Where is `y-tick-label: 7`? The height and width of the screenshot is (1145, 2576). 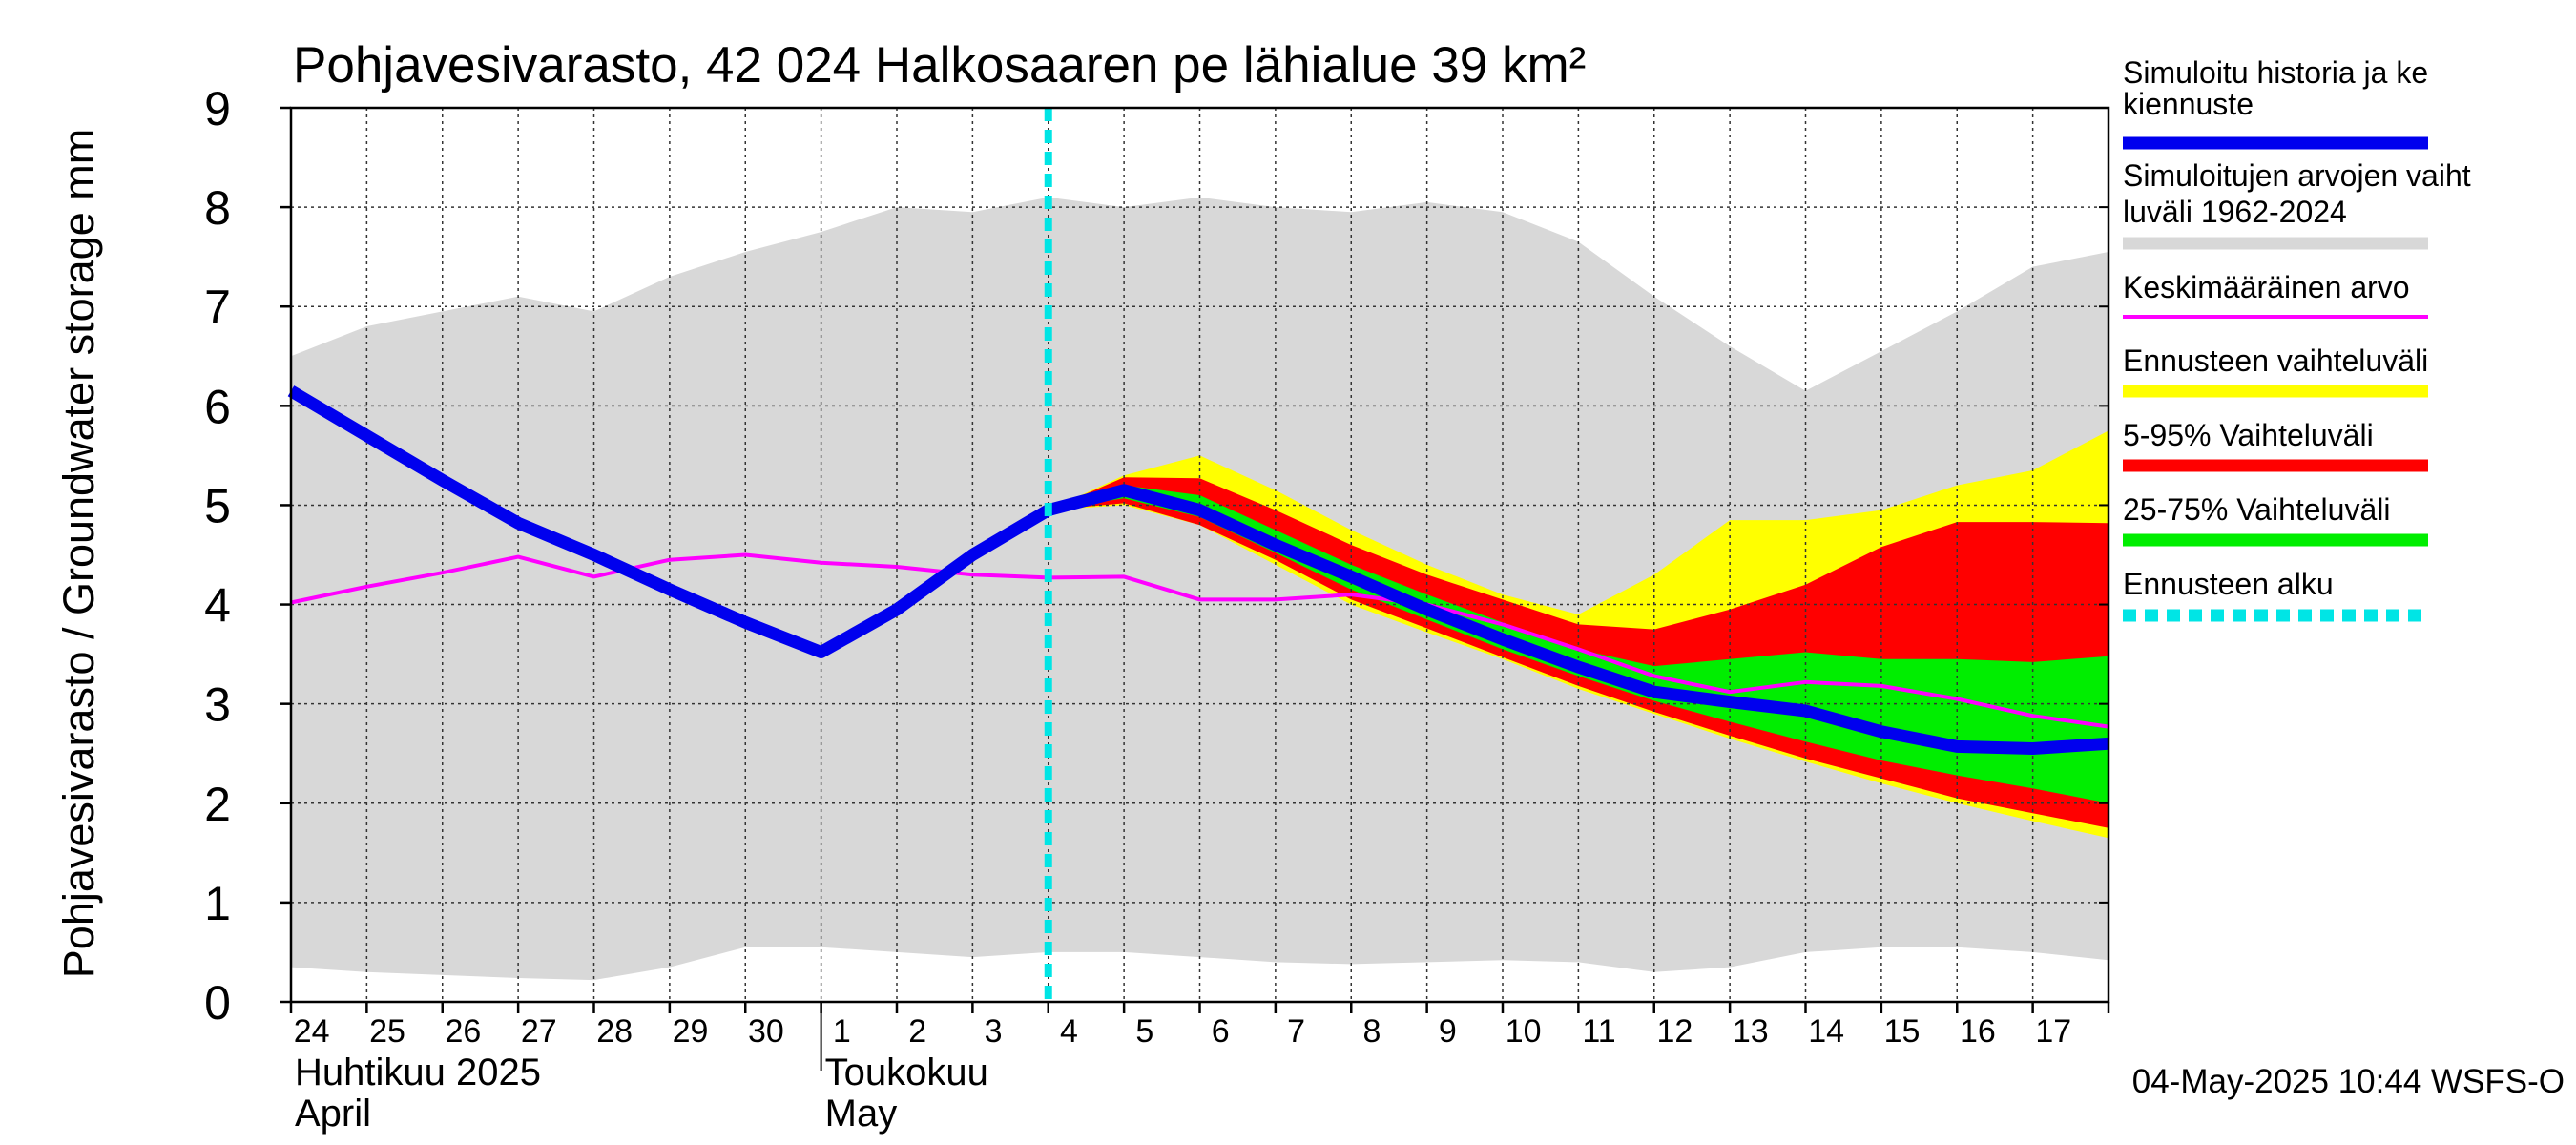 y-tick-label: 7 is located at coordinates (217, 308).